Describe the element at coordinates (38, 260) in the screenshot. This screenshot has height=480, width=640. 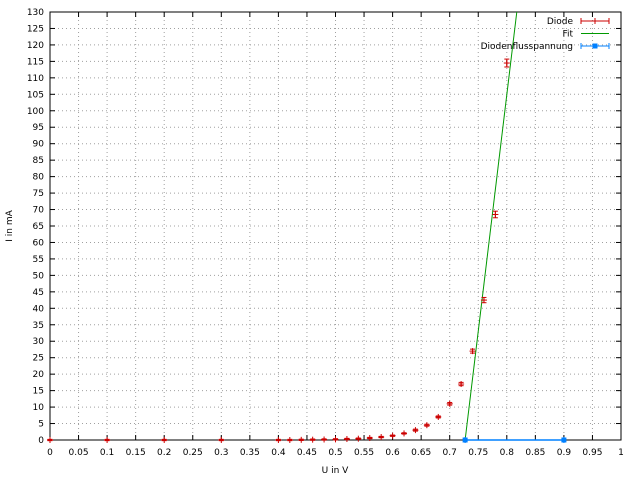
I see `y-tick-label: 55` at that location.